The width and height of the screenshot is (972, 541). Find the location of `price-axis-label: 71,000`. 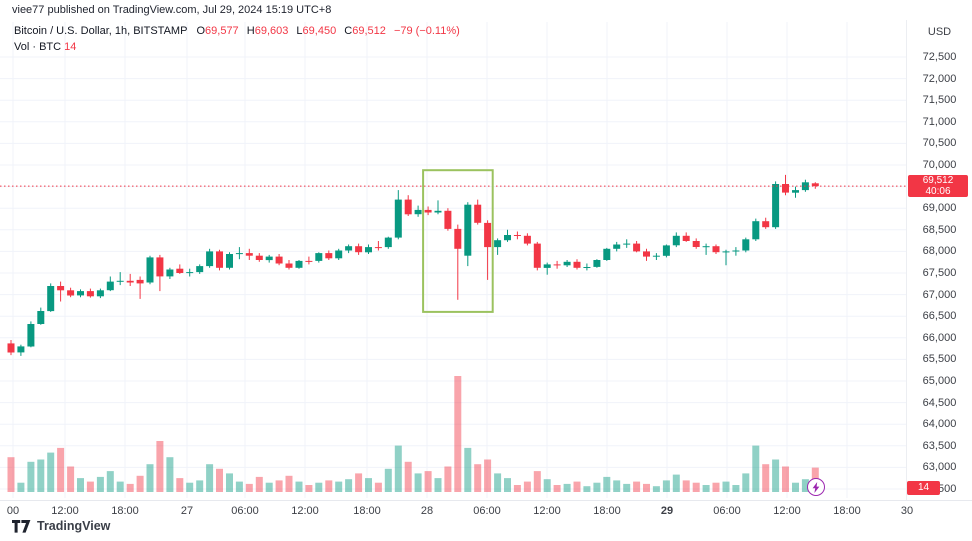

price-axis-label: 71,000 is located at coordinates (939, 121).